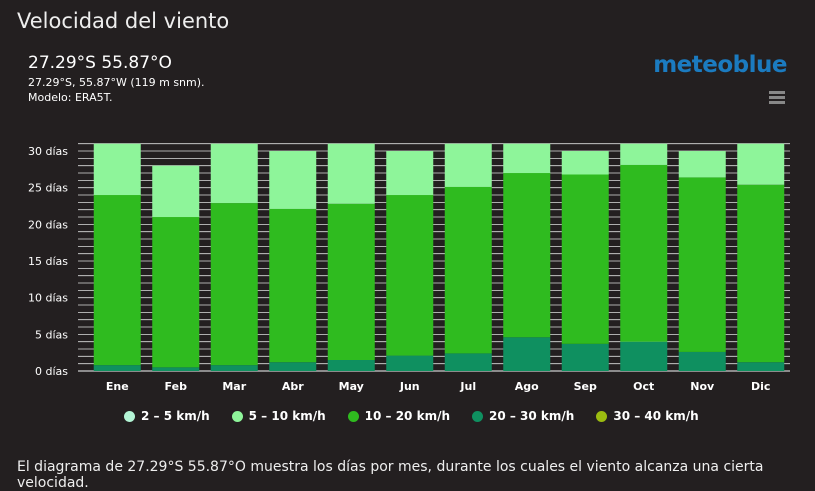 Image resolution: width=815 pixels, height=491 pixels. I want to click on x-tick-label: Nov, so click(702, 386).